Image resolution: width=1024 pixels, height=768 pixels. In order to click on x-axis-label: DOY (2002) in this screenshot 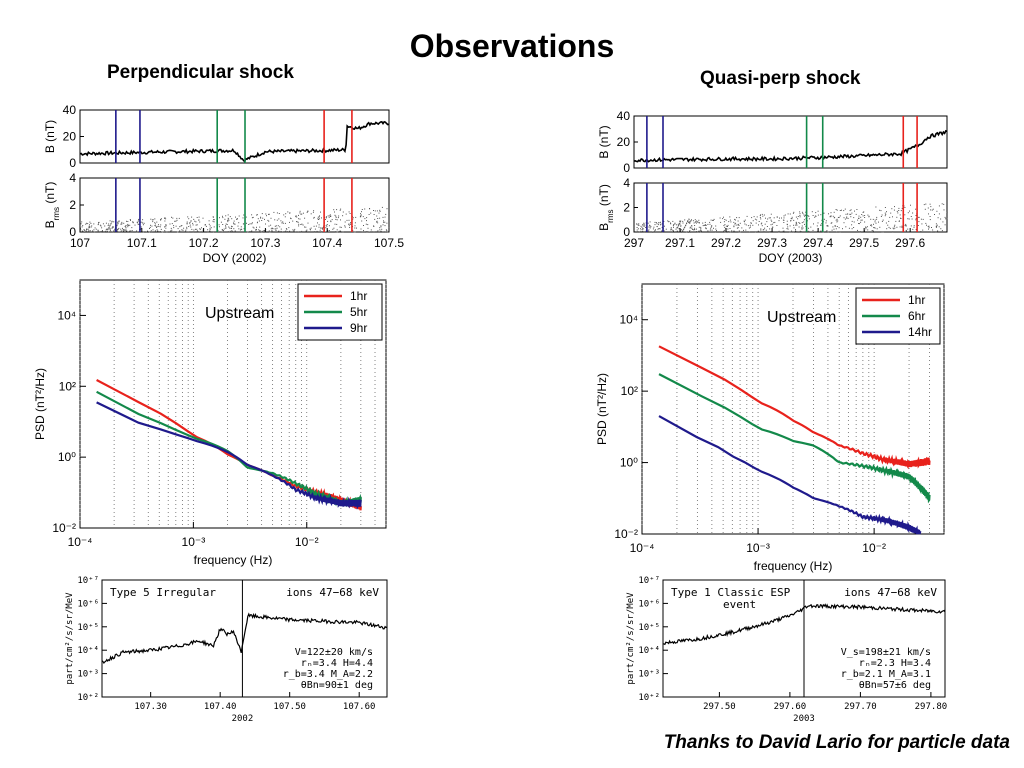, I will do `click(235, 258)`.